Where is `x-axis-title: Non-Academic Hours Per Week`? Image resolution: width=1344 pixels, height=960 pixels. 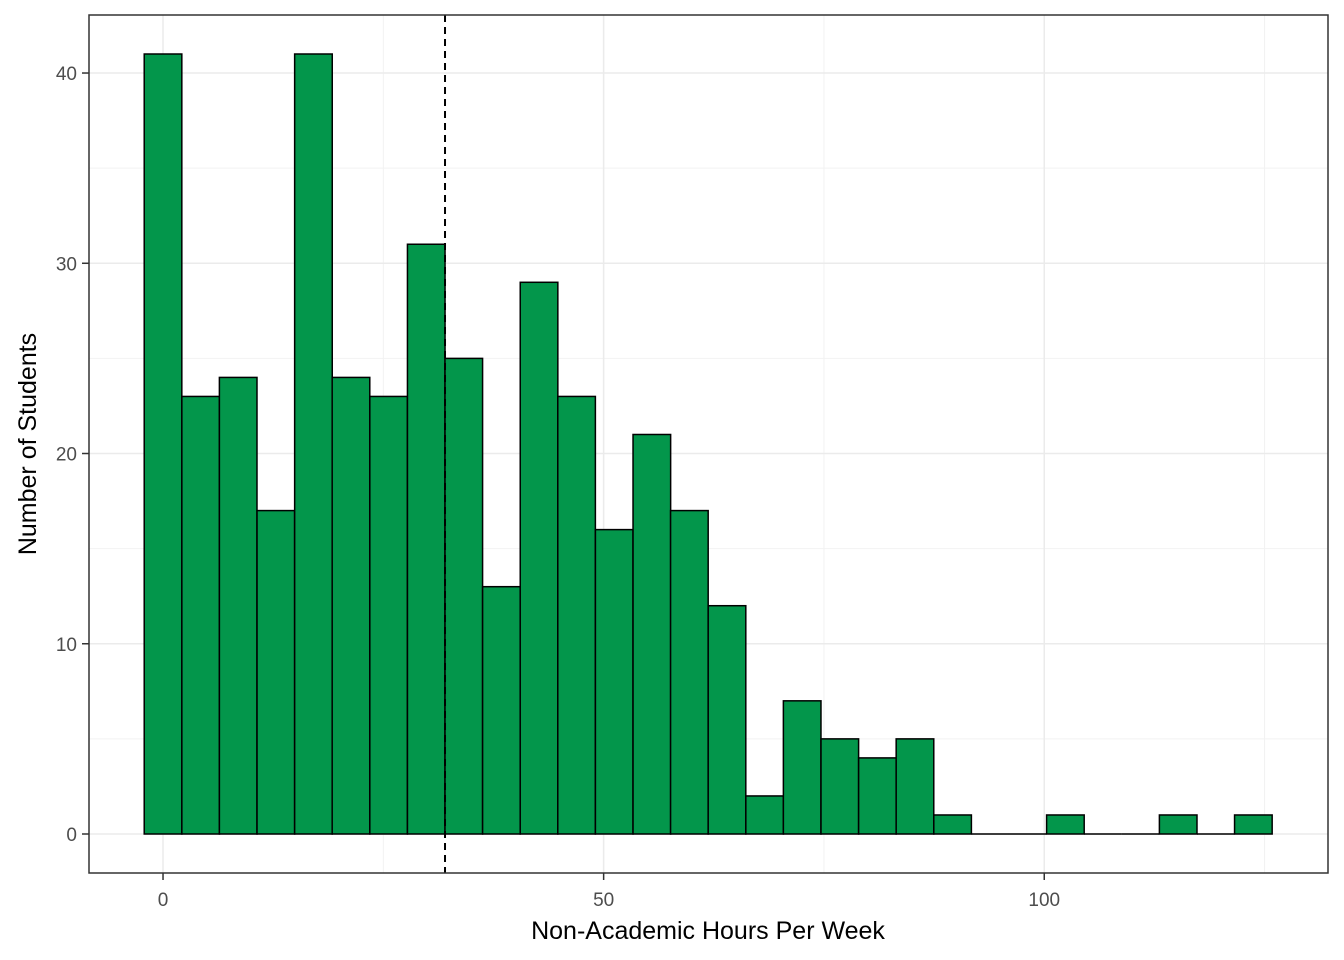 x-axis-title: Non-Academic Hours Per Week is located at coordinates (708, 931).